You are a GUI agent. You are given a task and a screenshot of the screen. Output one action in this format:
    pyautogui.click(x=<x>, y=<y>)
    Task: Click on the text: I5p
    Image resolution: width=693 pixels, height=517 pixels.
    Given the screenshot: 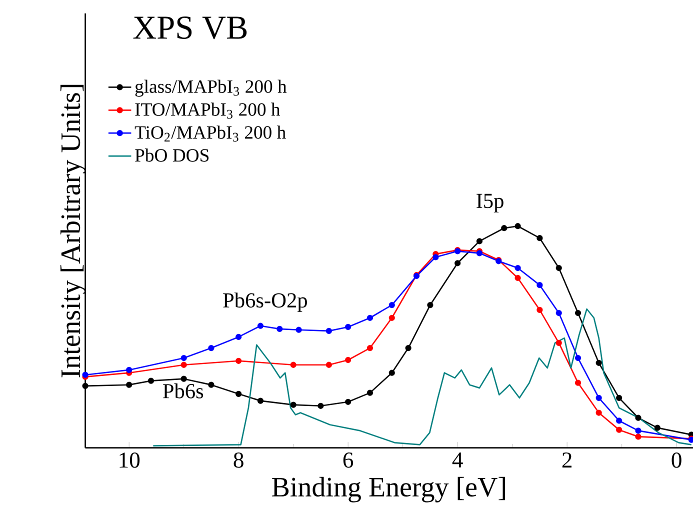 What is the action you would take?
    pyautogui.click(x=490, y=203)
    